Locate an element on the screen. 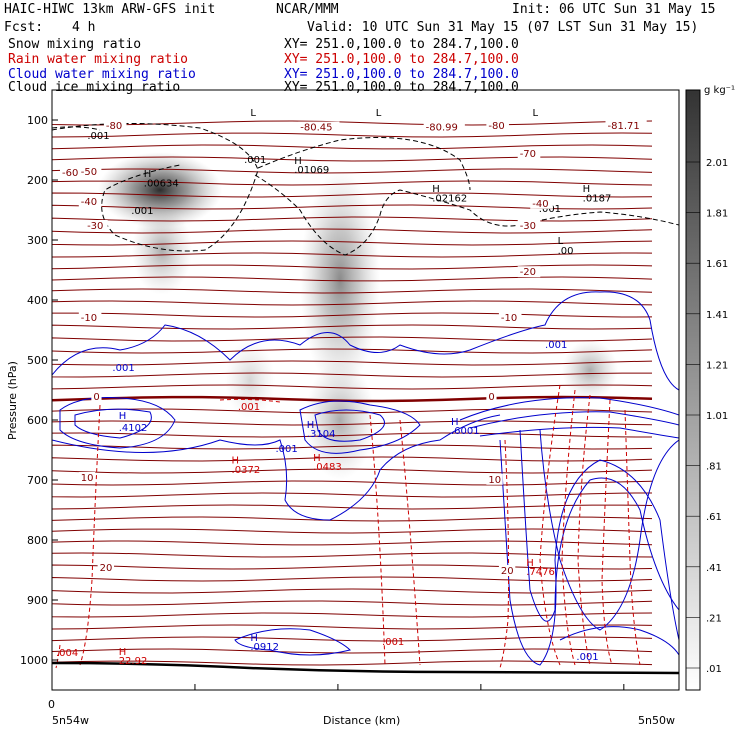 This screenshot has width=740, height=740. fcst-label: Fcst: is located at coordinates (24, 27).